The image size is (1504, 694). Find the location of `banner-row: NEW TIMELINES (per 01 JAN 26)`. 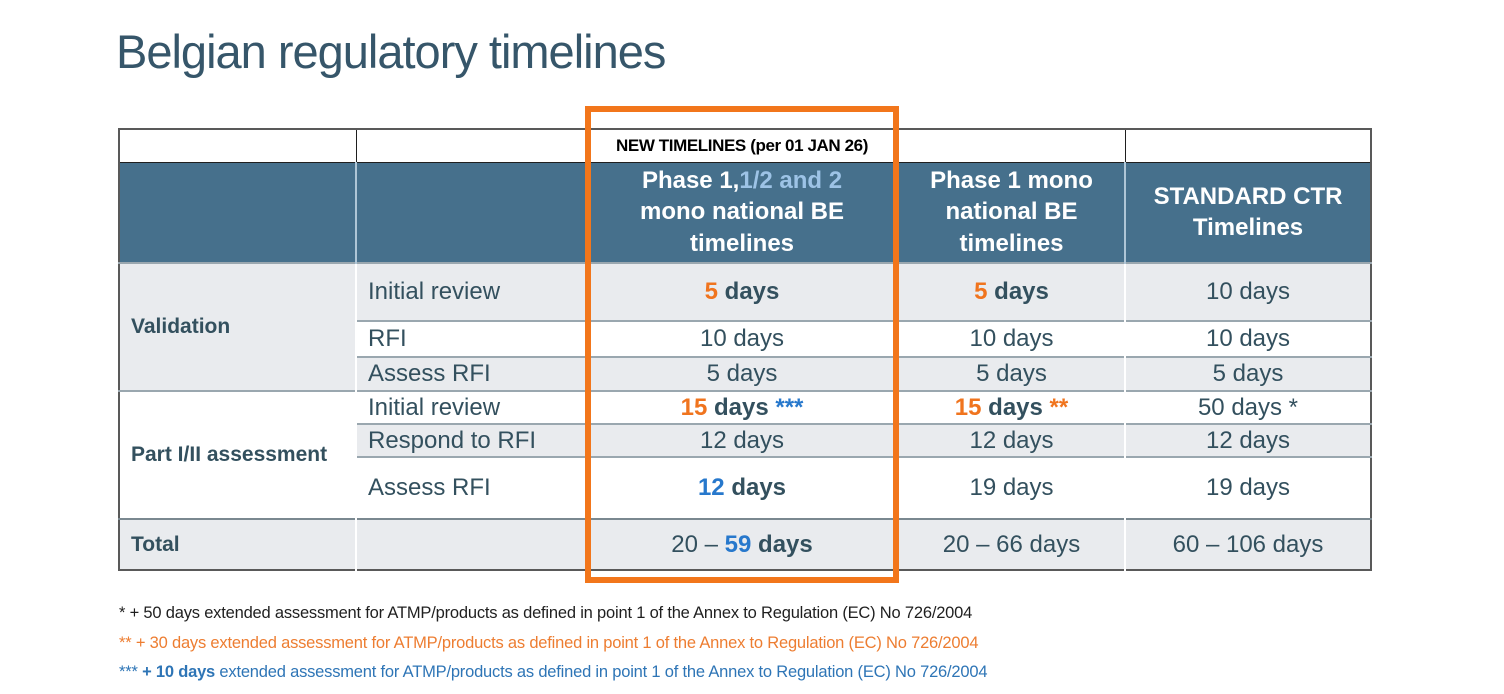

banner-row: NEW TIMELINES (per 01 JAN 26) is located at coordinates (745, 145).